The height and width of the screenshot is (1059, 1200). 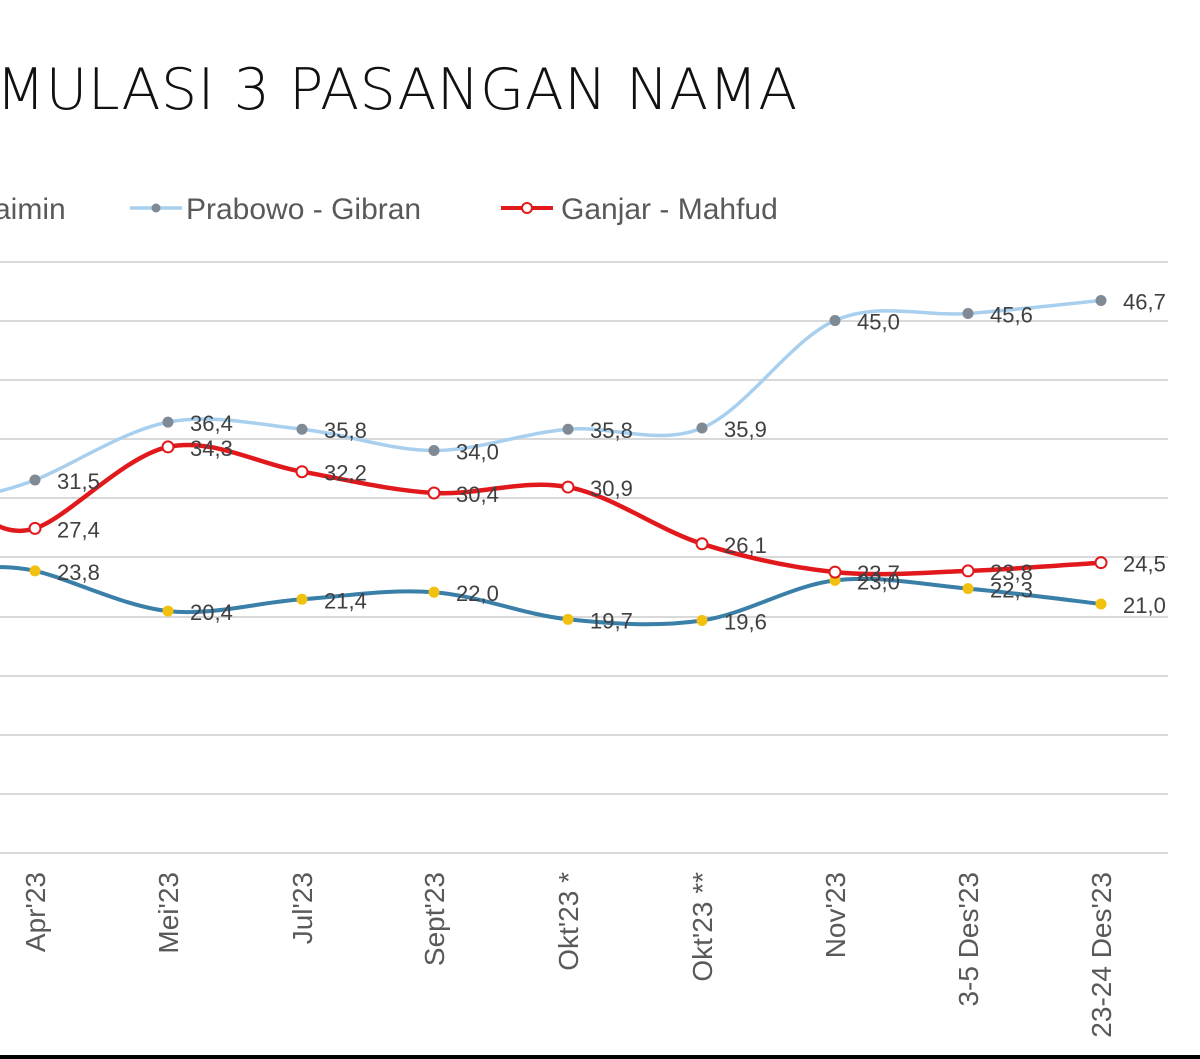 I want to click on data-label: 46,7, so click(x=1144, y=301).